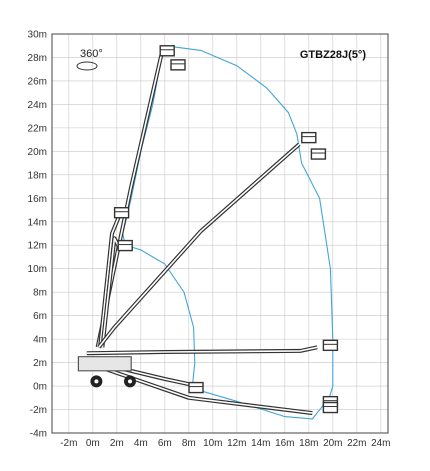 The height and width of the screenshot is (471, 430). Describe the element at coordinates (37, 222) in the screenshot. I see `y-tick-label: 14m` at that location.